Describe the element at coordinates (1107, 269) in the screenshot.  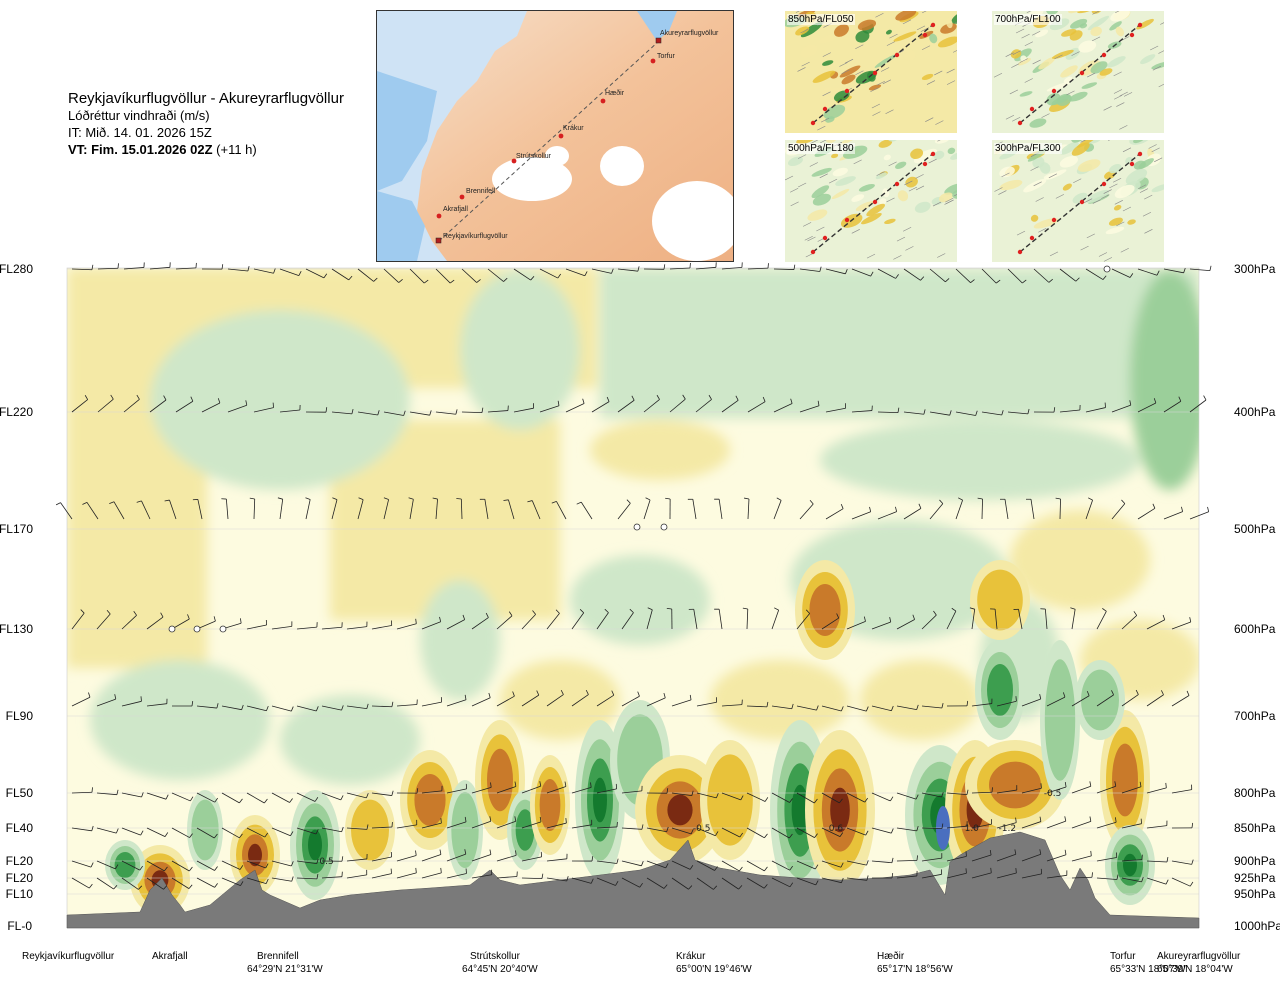
I see `calm-wind-marker` at that location.